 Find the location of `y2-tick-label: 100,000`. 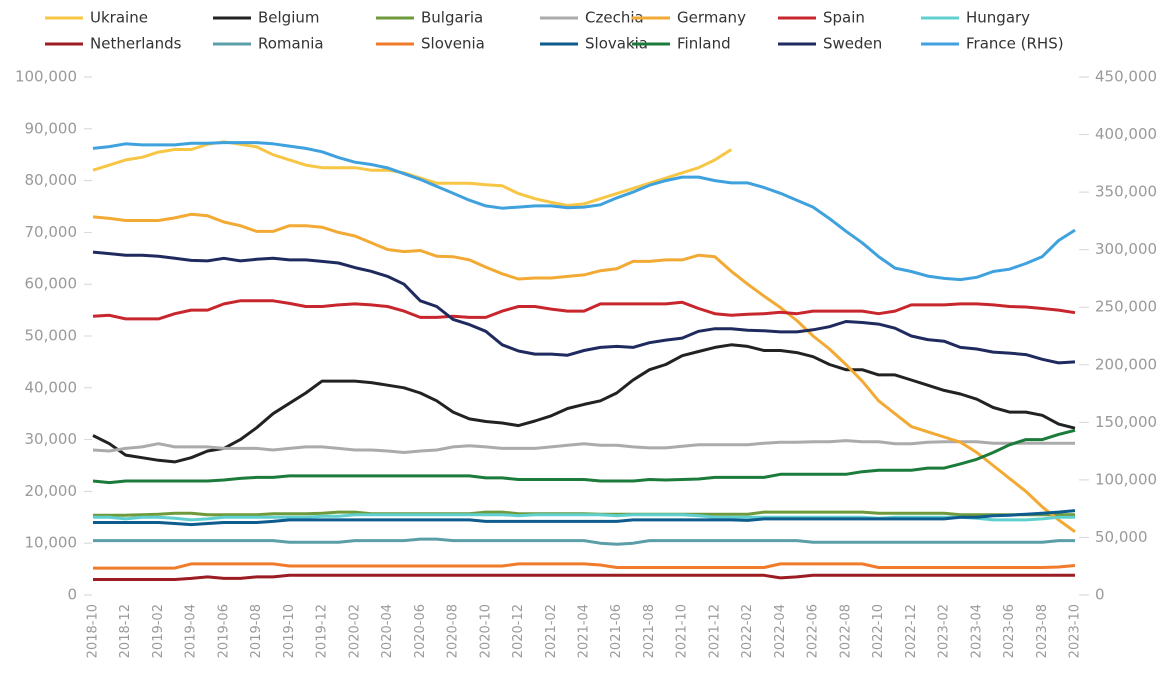

y2-tick-label: 100,000 is located at coordinates (1126, 479).